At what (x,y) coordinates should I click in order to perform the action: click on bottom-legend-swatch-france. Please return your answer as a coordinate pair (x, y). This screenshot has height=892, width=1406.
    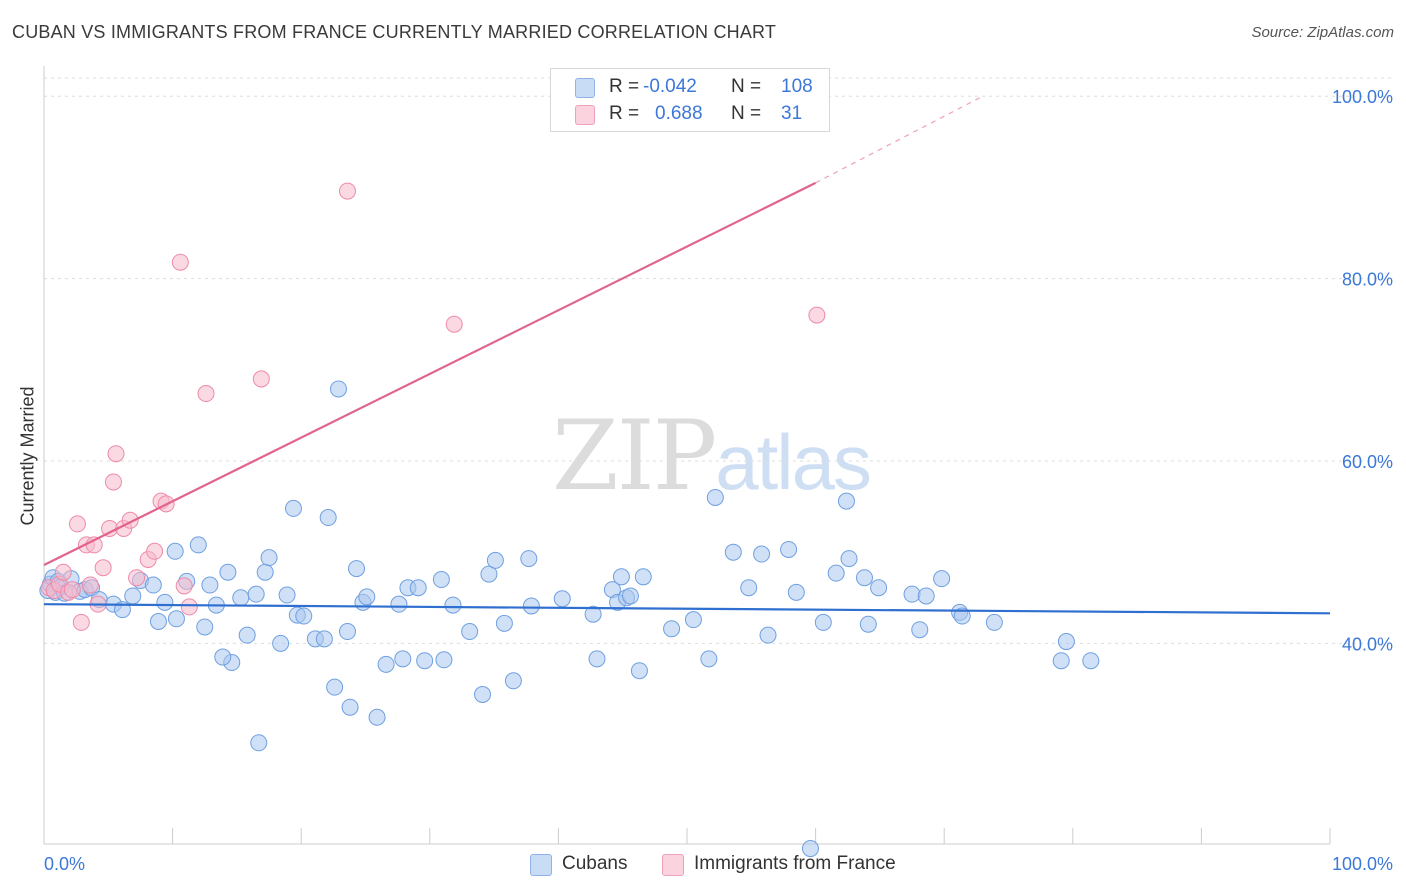
    Looking at the image, I should click on (673, 865).